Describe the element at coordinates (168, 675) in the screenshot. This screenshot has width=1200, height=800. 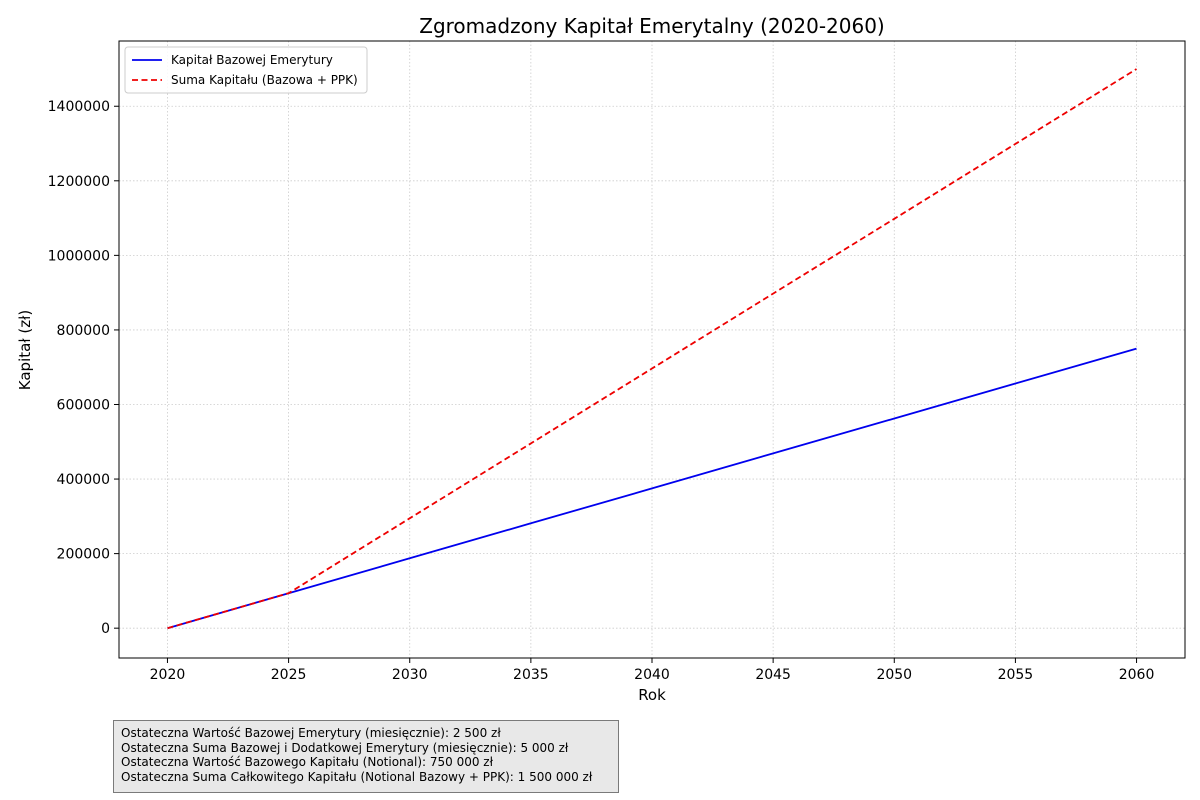
I see `x-tick-label: 2020` at that location.